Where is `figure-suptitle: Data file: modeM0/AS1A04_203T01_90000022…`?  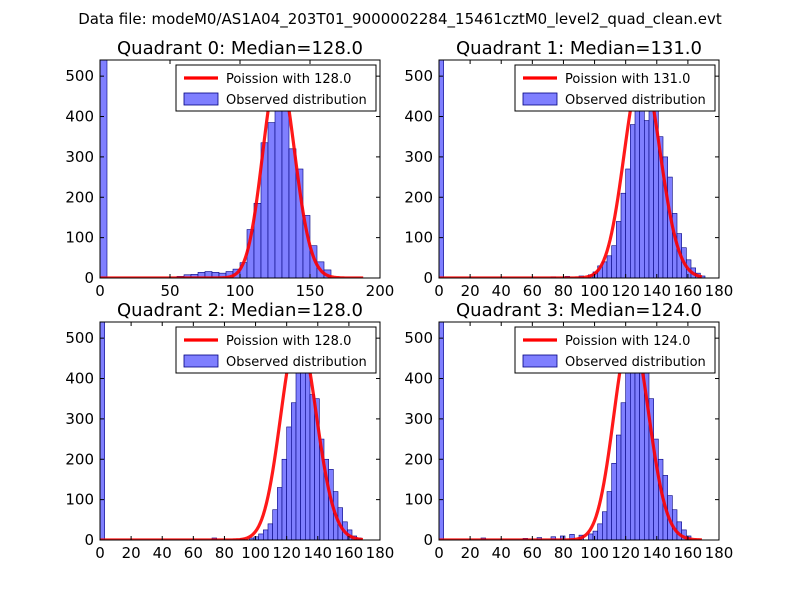
figure-suptitle: Data file: modeM0/AS1A04_203T01_90000022… is located at coordinates (400, 19).